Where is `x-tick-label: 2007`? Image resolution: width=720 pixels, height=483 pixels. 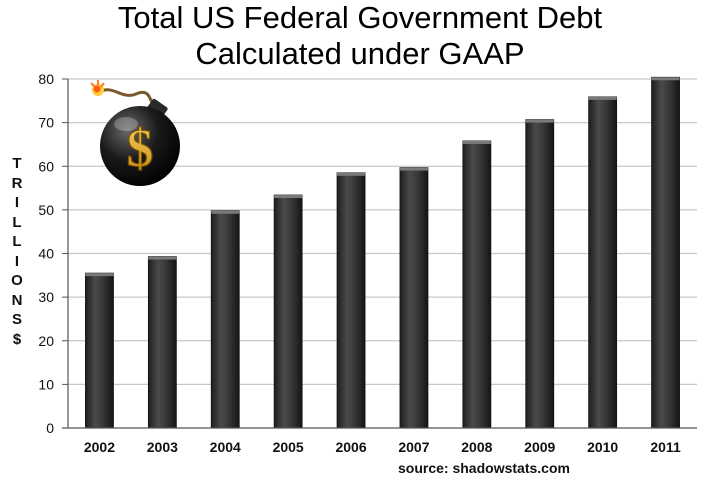
x-tick-label: 2007 is located at coordinates (413, 447).